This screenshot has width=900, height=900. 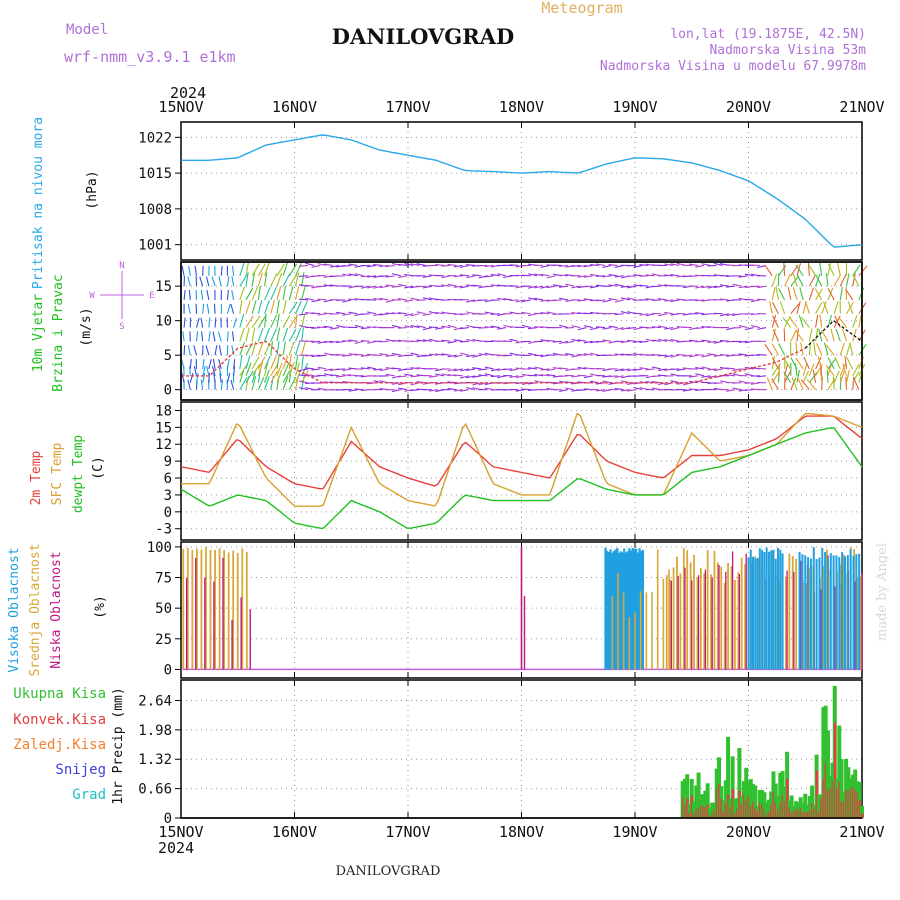 What do you see at coordinates (155, 246) in the screenshot?
I see `y-tick-label: 1001` at bounding box center [155, 246].